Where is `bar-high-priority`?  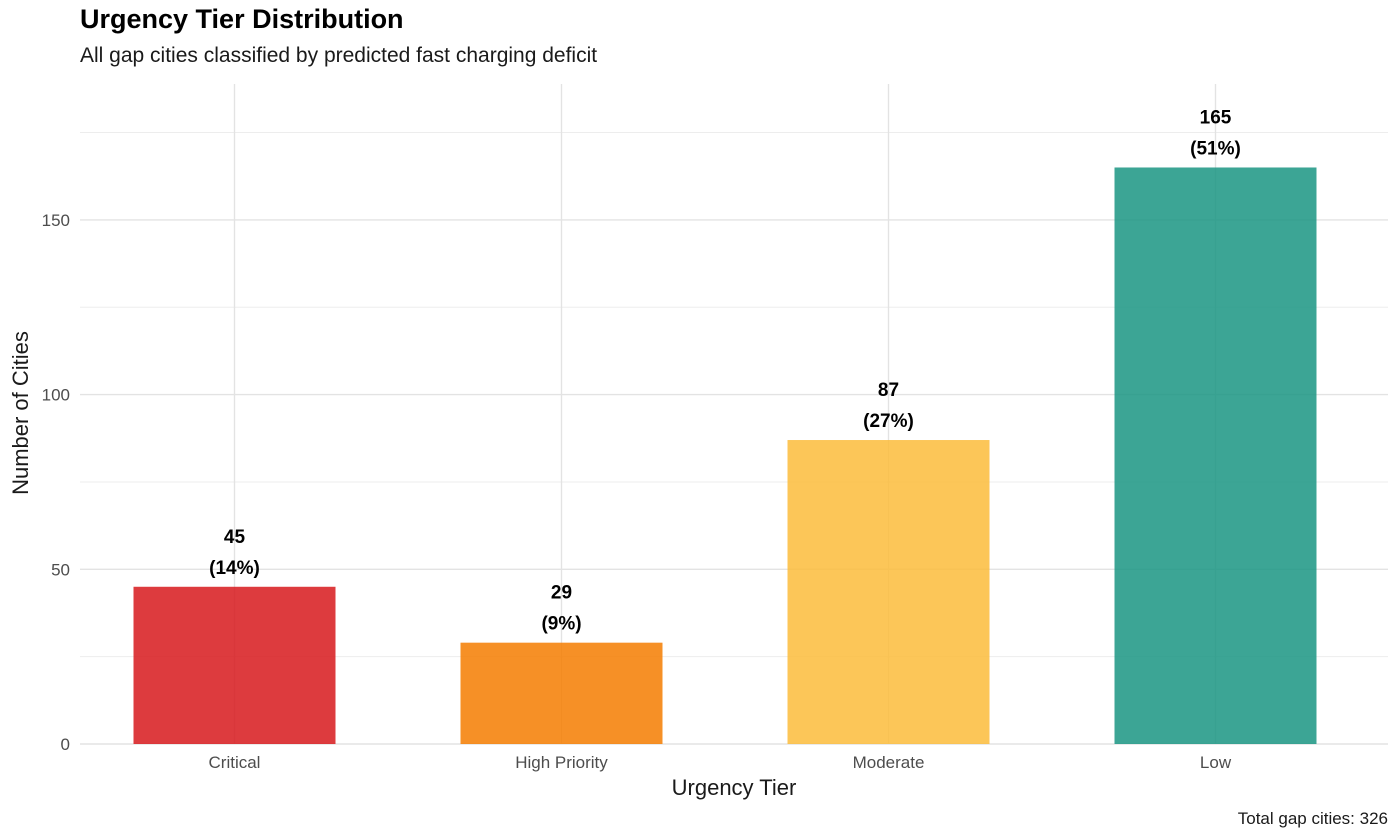 bar-high-priority is located at coordinates (561, 693).